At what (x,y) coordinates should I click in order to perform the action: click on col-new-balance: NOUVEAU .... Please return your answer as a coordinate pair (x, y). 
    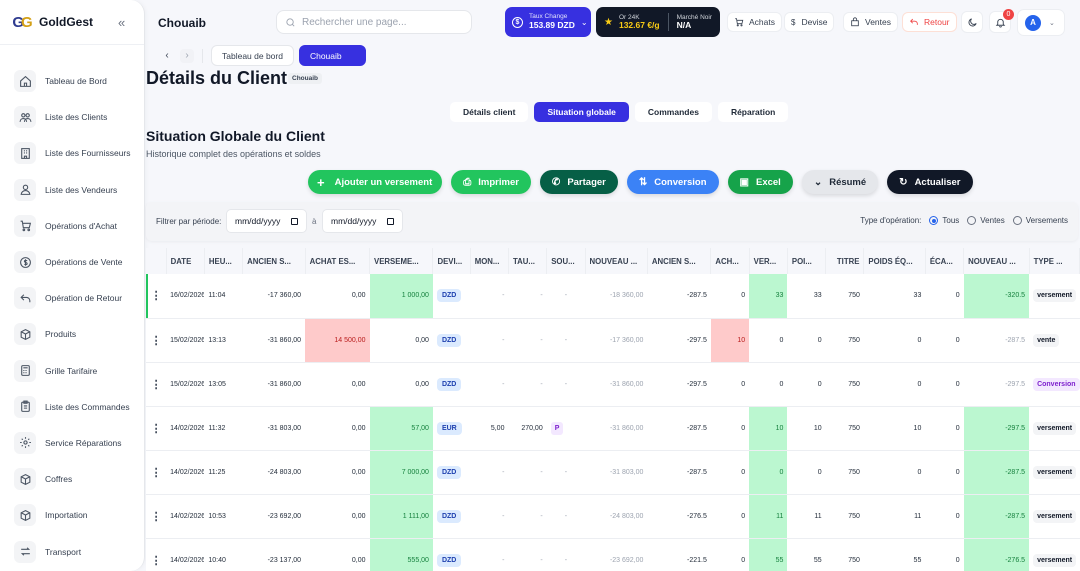
    Looking at the image, I should click on (616, 261).